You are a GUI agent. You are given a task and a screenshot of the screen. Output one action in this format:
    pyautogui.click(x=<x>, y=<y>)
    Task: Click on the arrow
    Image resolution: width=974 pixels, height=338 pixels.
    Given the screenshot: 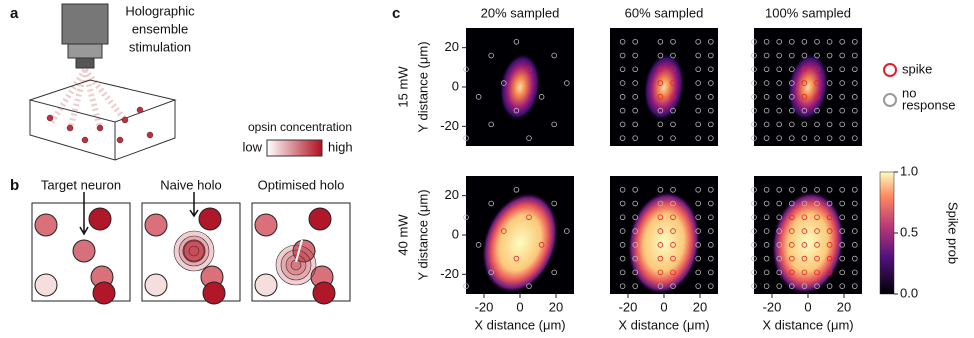 What is the action you would take?
    pyautogui.click(x=194, y=205)
    